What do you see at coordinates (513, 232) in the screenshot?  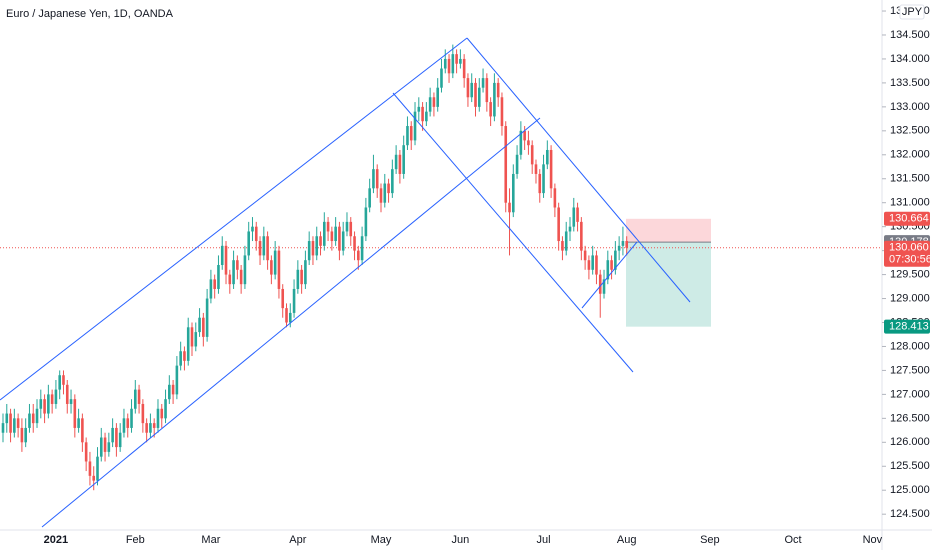 I see `trend-line` at bounding box center [513, 232].